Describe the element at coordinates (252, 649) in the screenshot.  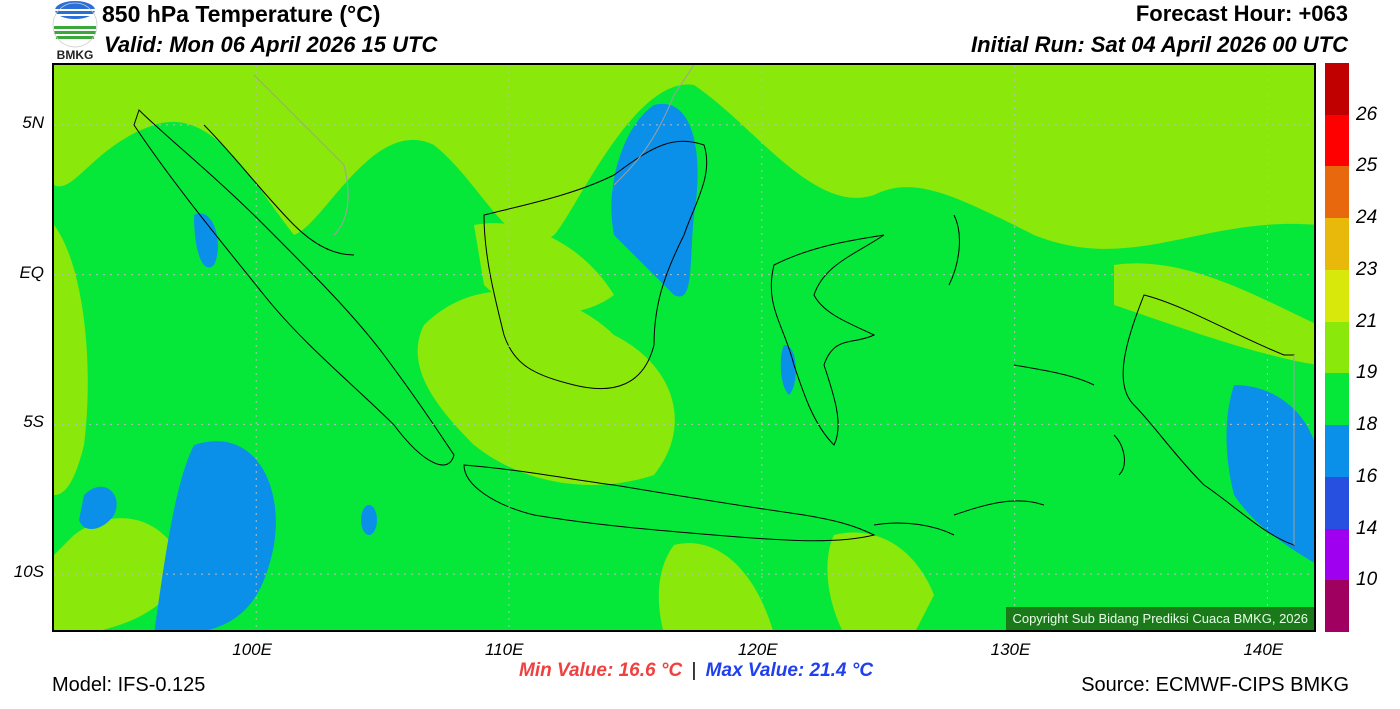
I see `lon-tick-label: 100E` at that location.